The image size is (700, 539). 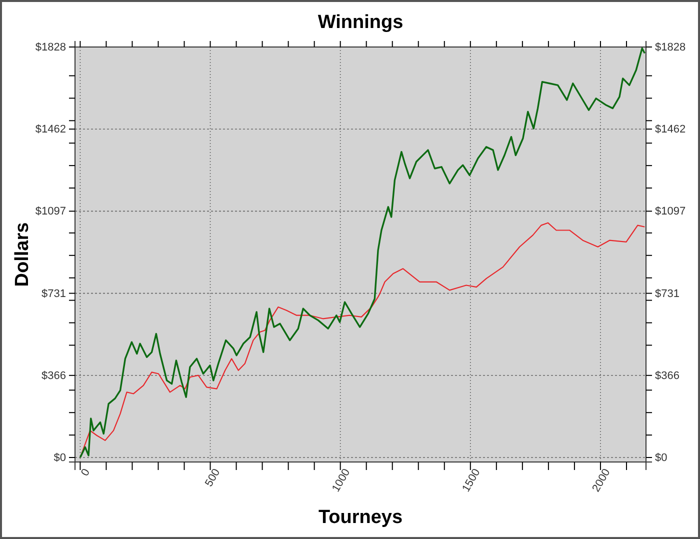 What do you see at coordinates (667, 294) in the screenshot?
I see `y2-tick-label: $731` at bounding box center [667, 294].